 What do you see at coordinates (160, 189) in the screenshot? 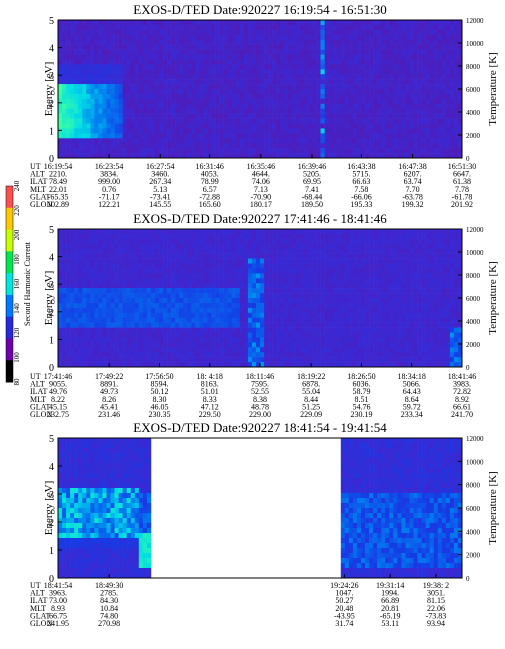
I see `ephemeris-value: 5.13` at bounding box center [160, 189].